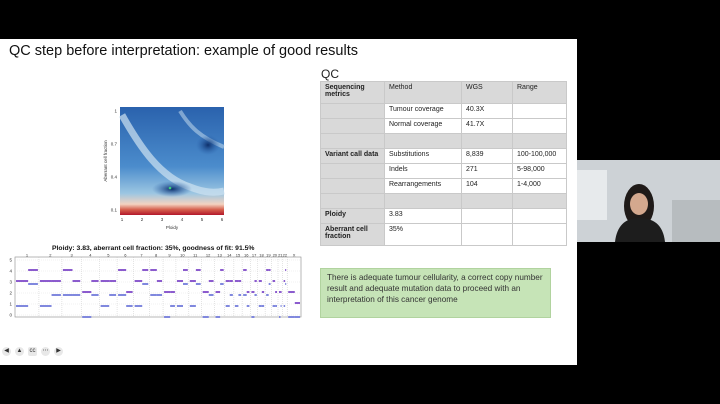 This screenshot has height=404, width=720. Describe the element at coordinates (10, 304) in the screenshot. I see `cn-ytick-label: 1` at that location.